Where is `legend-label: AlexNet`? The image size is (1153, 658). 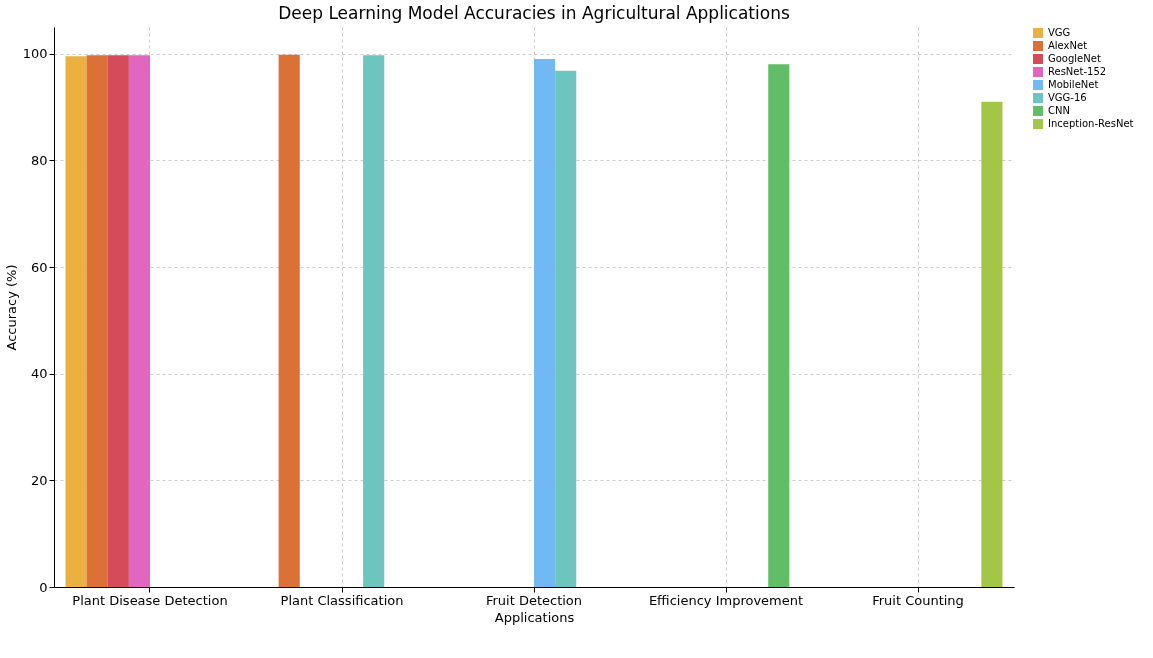
legend-label: AlexNet is located at coordinates (1068, 45).